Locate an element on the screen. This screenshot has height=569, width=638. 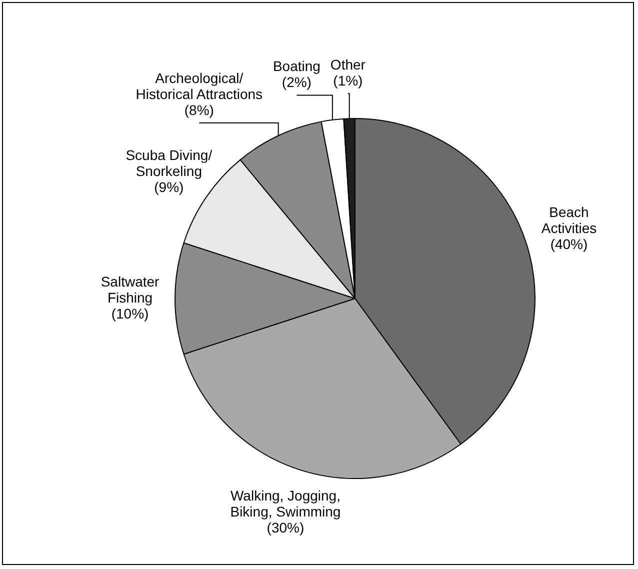
slice-label: Other is located at coordinates (348, 64).